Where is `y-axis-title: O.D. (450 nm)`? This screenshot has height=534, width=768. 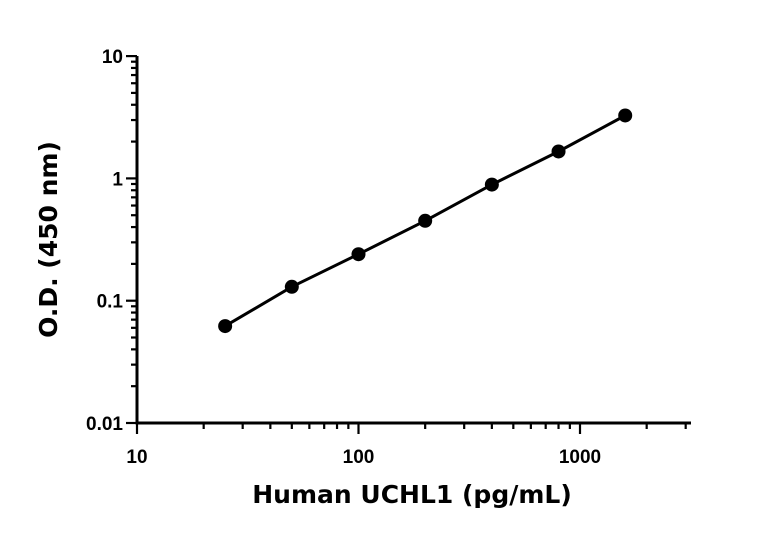
y-axis-title: O.D. (450 nm) is located at coordinates (48, 239).